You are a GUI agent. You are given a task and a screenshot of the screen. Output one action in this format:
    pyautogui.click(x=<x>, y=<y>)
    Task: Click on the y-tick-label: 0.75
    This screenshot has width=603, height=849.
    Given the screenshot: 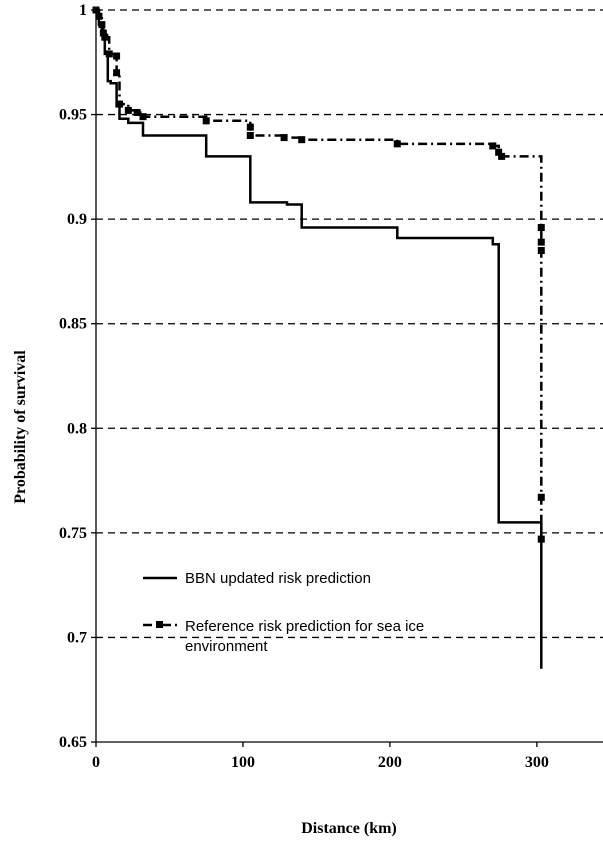 What is the action you would take?
    pyautogui.click(x=73, y=533)
    